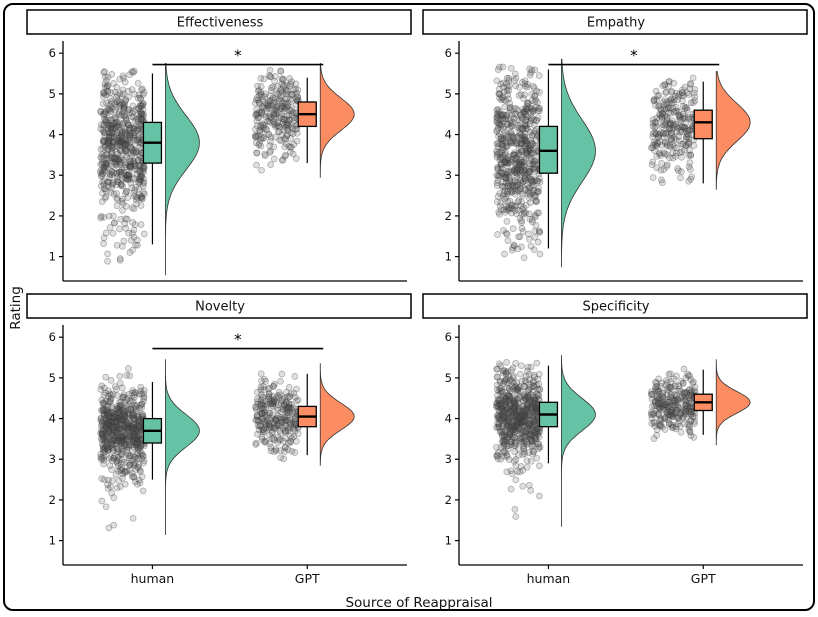 Image resolution: width=818 pixels, height=617 pixels. I want to click on y-axis-title-column: Rating, so click(16, 308).